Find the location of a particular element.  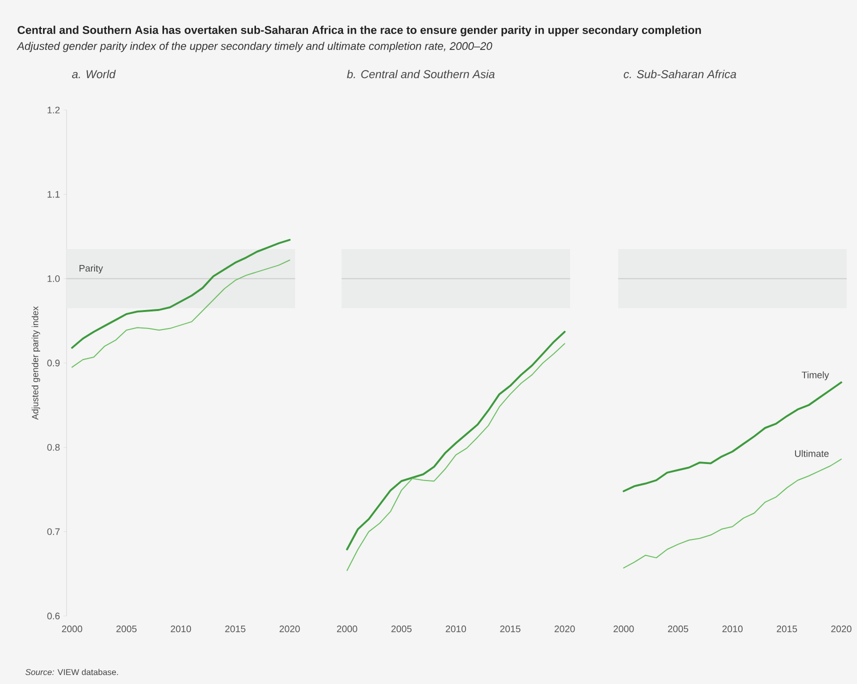

text: Central and Southern Asia has overtaken sub-Saharan Africa in the race to ensure gender parity in upper secondary completion is located at coordinates (359, 31).